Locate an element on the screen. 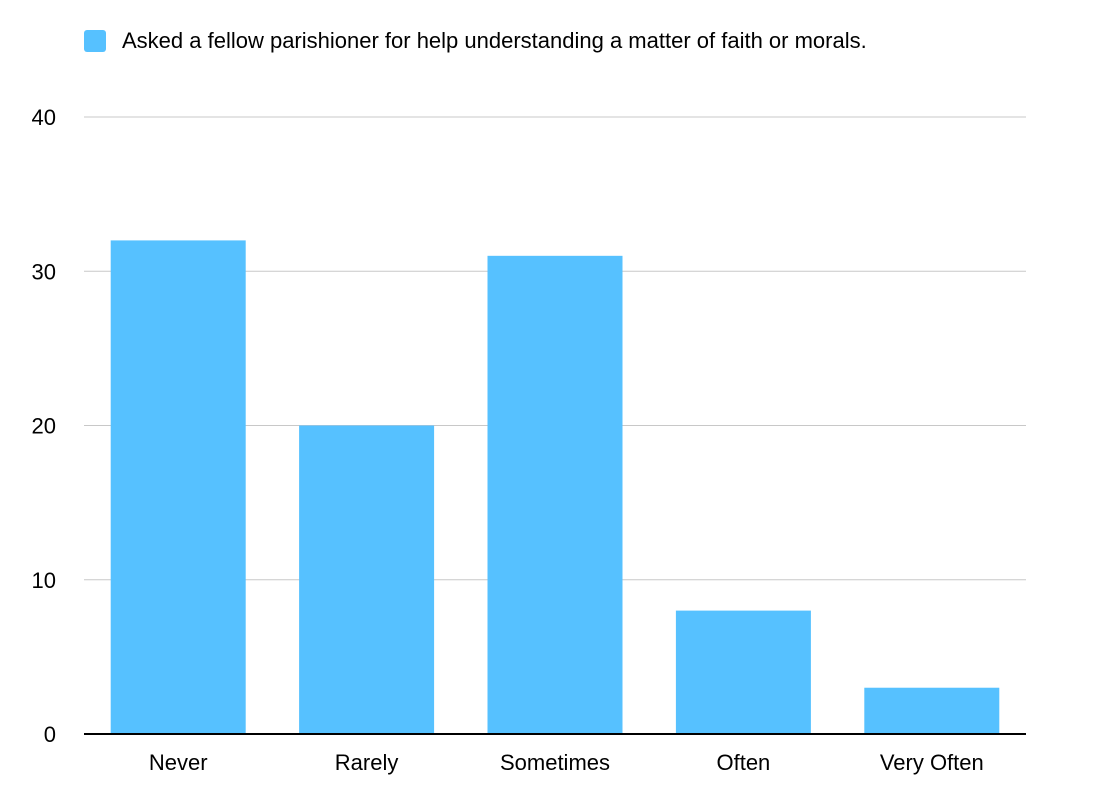  y-tick-label: 20 is located at coordinates (44, 426).